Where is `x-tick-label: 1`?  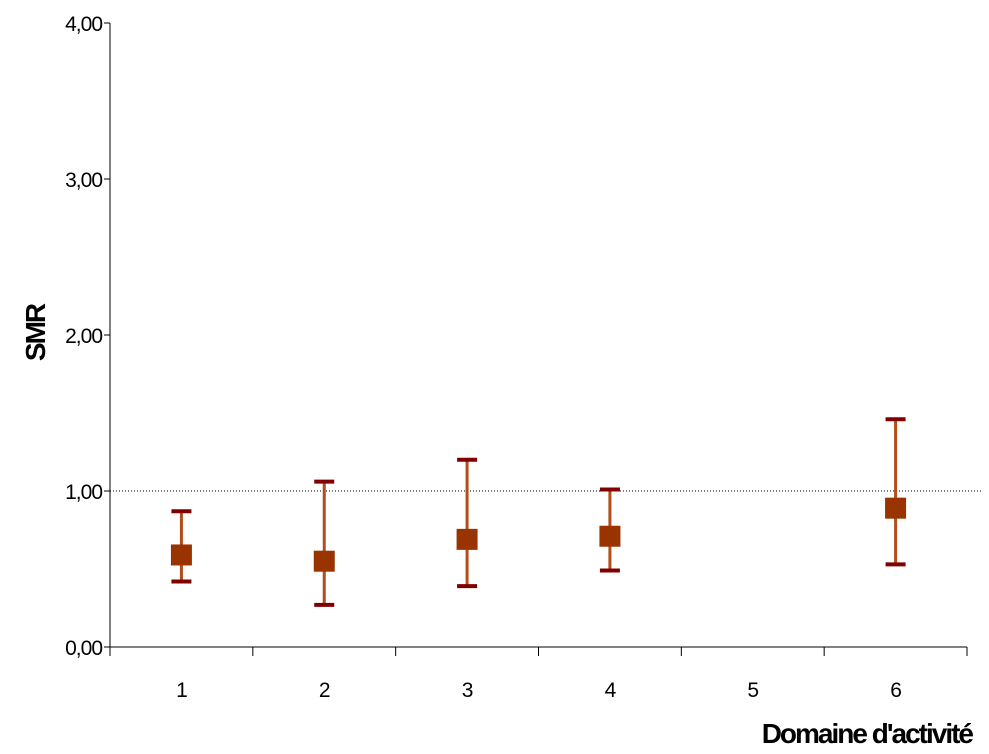
x-tick-label: 1 is located at coordinates (181, 690).